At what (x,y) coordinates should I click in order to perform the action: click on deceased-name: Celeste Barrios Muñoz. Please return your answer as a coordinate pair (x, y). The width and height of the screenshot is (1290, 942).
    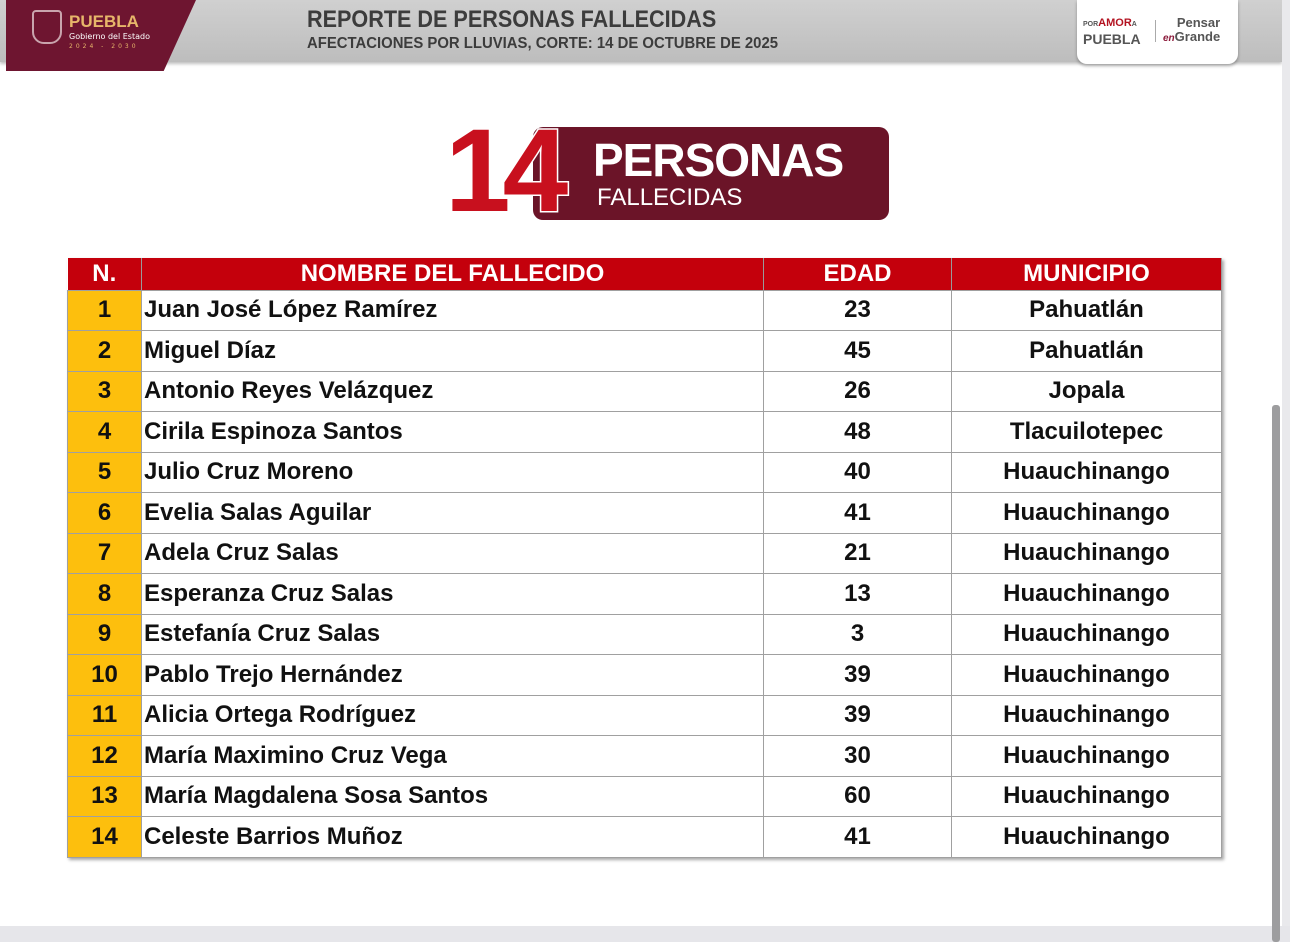
    Looking at the image, I should click on (452, 837).